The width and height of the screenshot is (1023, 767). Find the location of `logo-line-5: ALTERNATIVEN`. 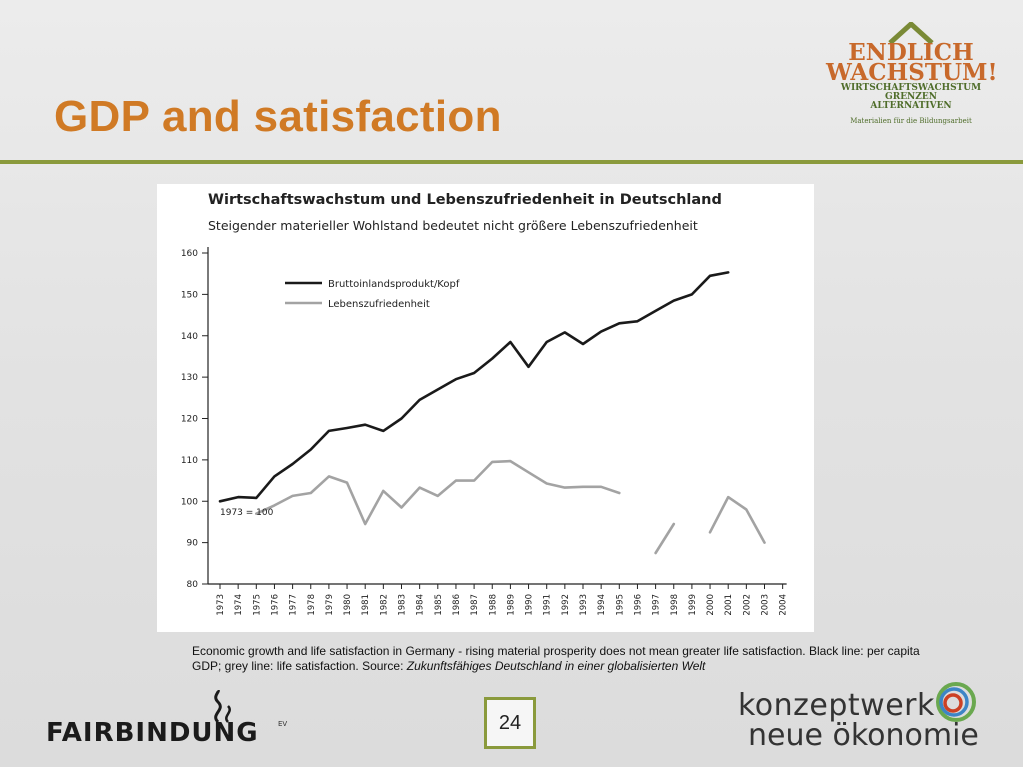

logo-line-5: ALTERNATIVEN is located at coordinates (911, 106).